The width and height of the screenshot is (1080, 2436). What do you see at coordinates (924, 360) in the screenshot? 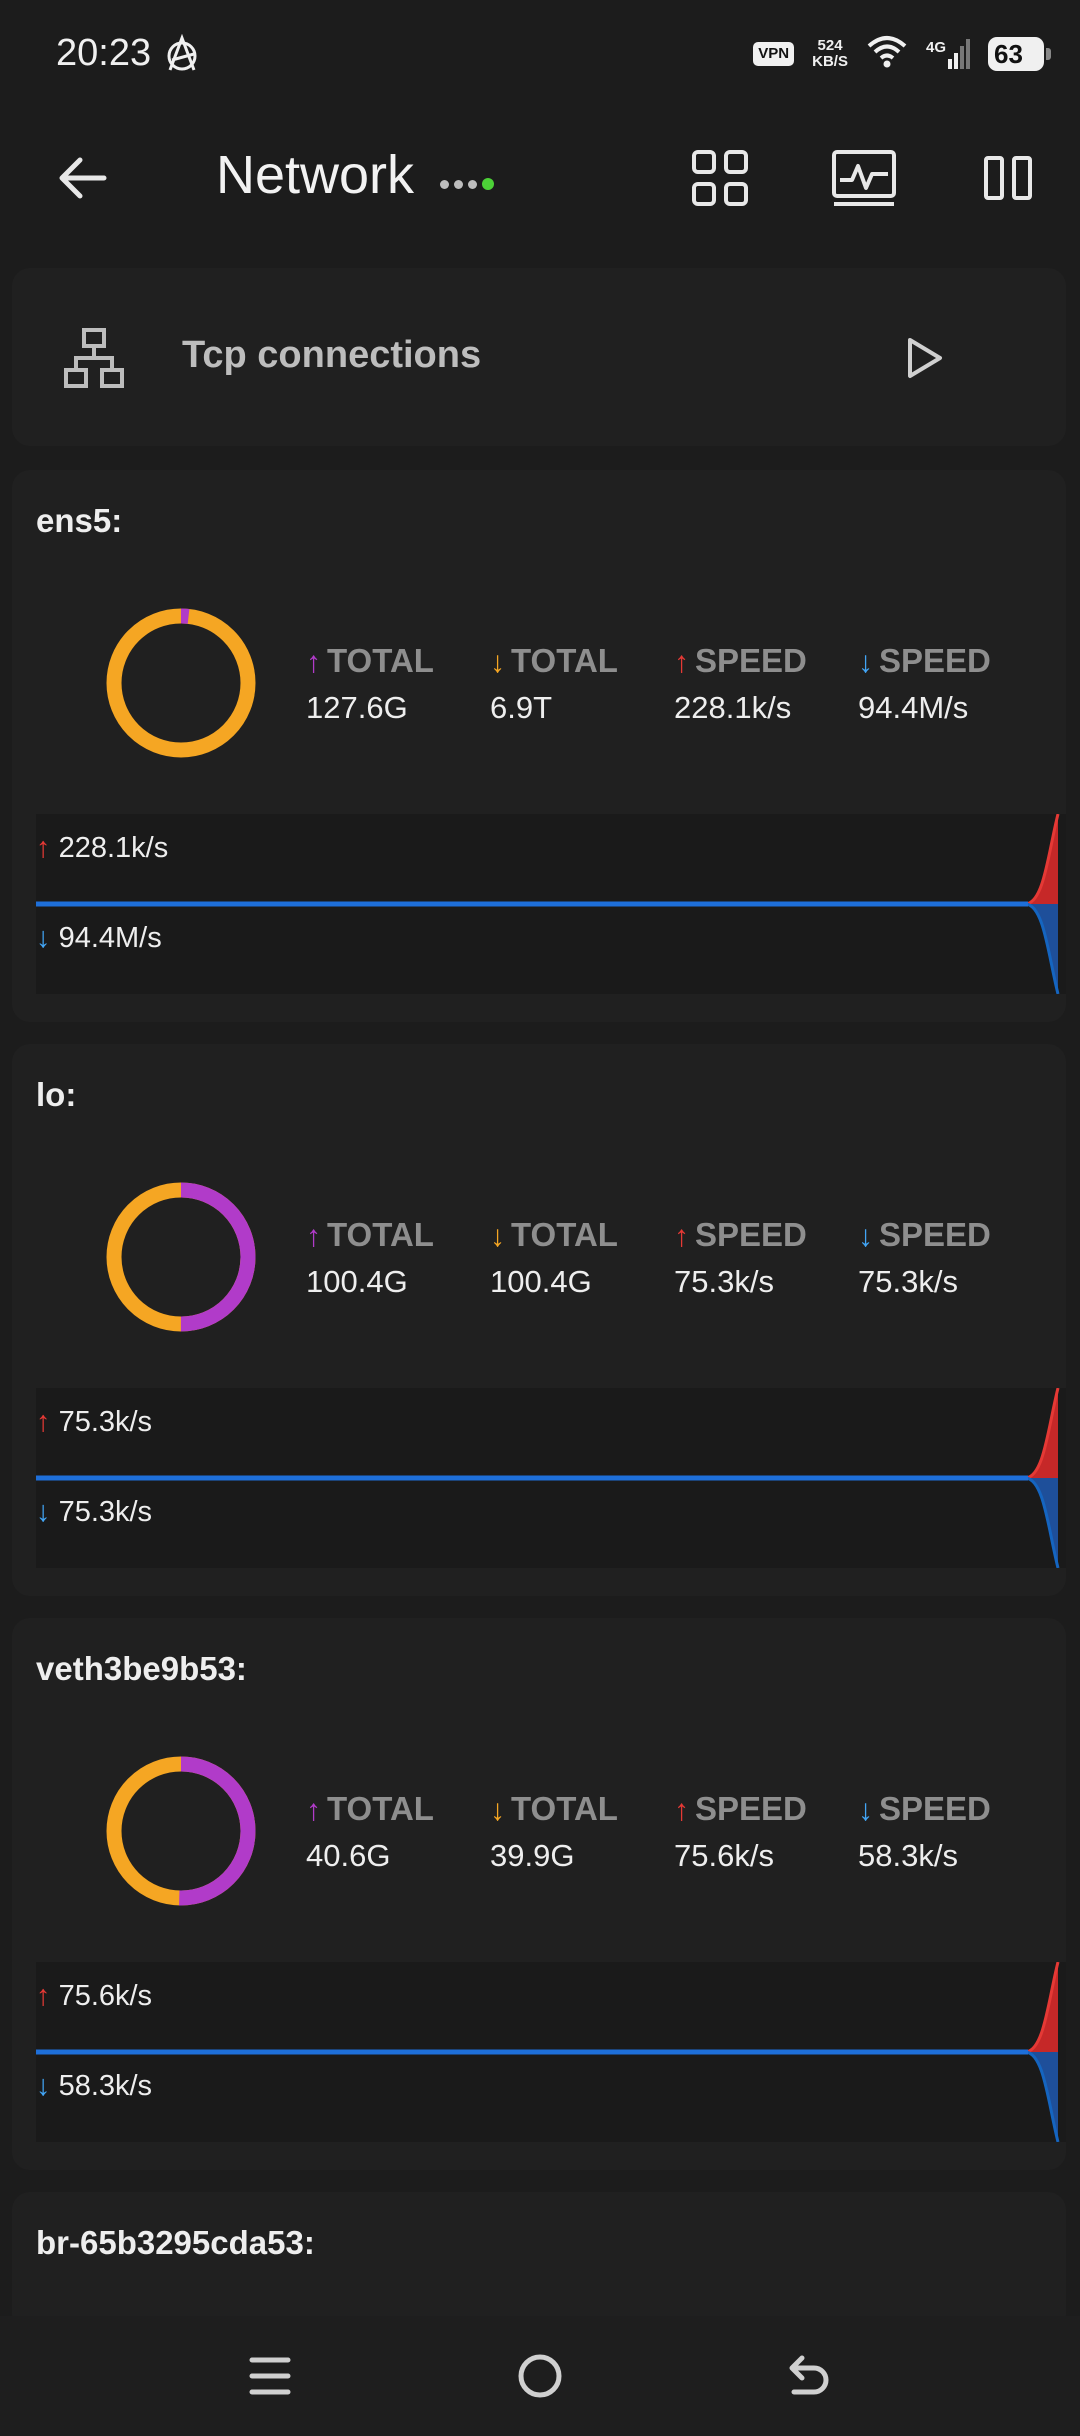
I see `play-icon` at bounding box center [924, 360].